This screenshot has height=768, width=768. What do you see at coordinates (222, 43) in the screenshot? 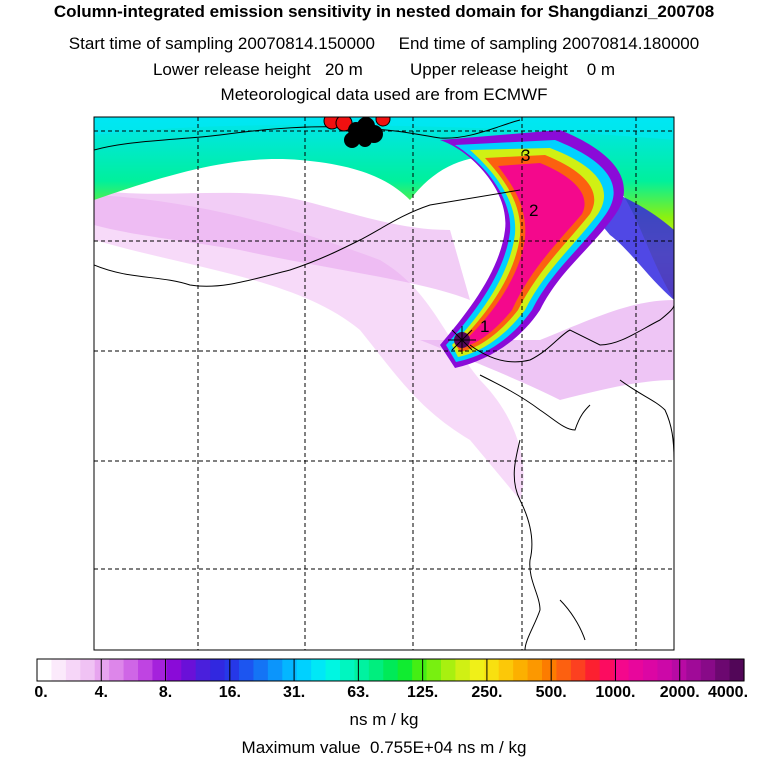
I see `start-time: Start time of sampling 20070814.150000` at bounding box center [222, 43].